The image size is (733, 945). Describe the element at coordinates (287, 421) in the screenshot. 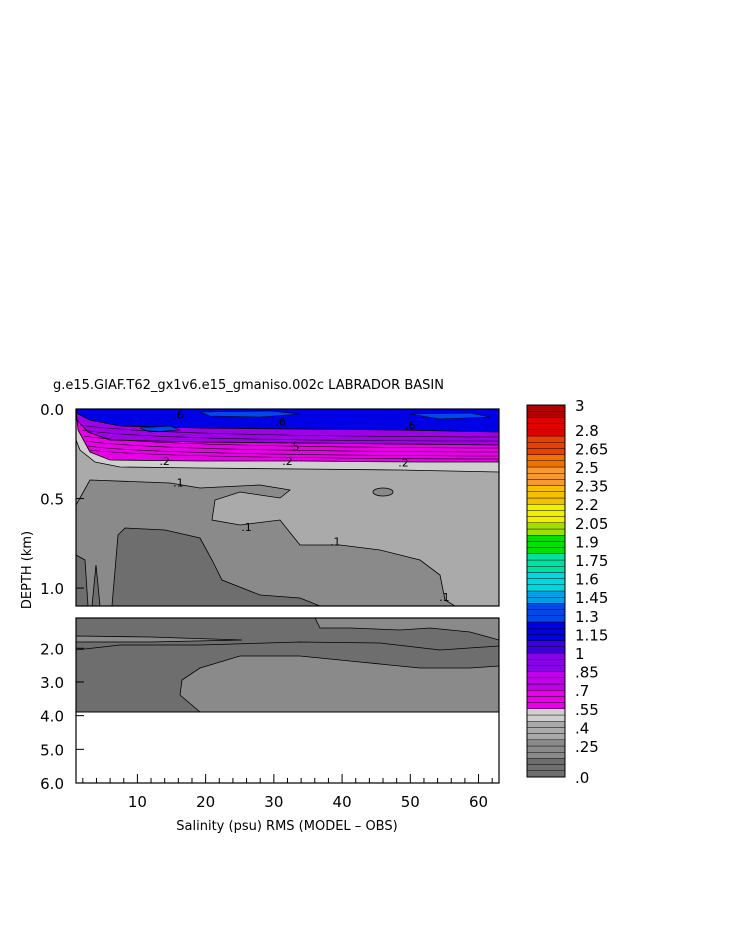

I see `upper-field-blue` at that location.